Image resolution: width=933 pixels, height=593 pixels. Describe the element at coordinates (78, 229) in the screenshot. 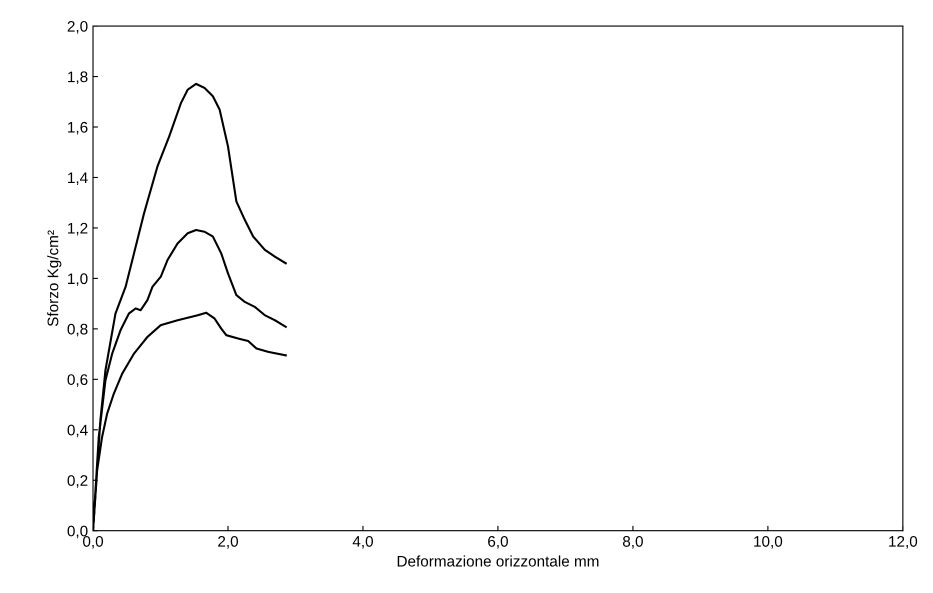

I see `y-tick-label: 1,2` at that location.